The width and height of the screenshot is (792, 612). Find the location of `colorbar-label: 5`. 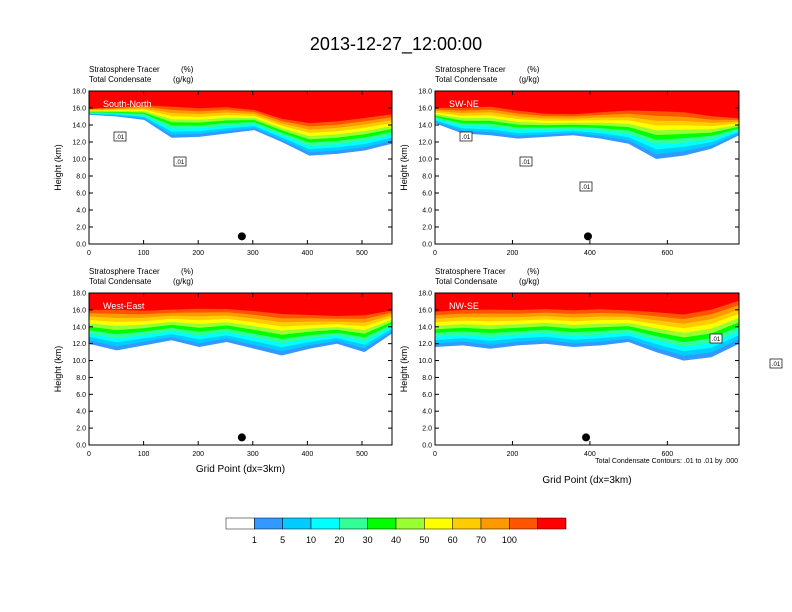

colorbar-label: 5 is located at coordinates (282, 540).